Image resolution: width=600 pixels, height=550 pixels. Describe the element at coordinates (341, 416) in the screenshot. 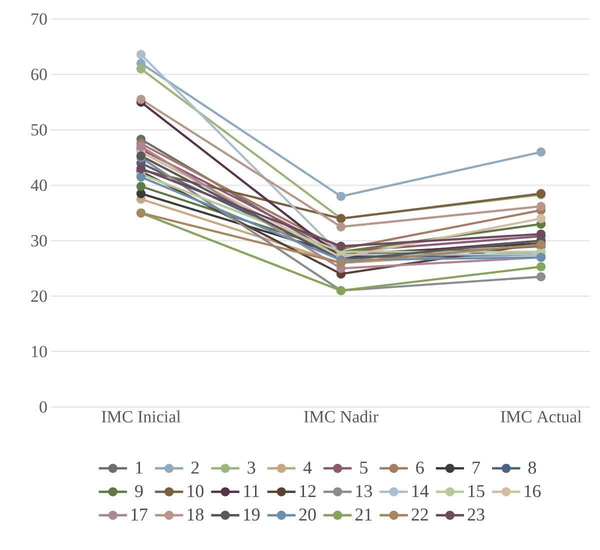

I see `x-tick-label: IMC Nadir` at that location.